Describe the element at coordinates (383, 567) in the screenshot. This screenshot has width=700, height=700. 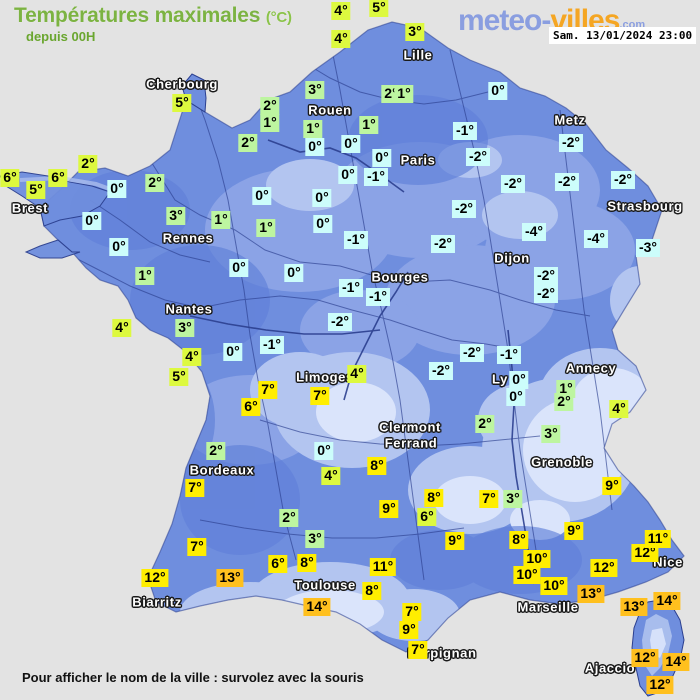
I see `temperature-chip: 11°` at that location.